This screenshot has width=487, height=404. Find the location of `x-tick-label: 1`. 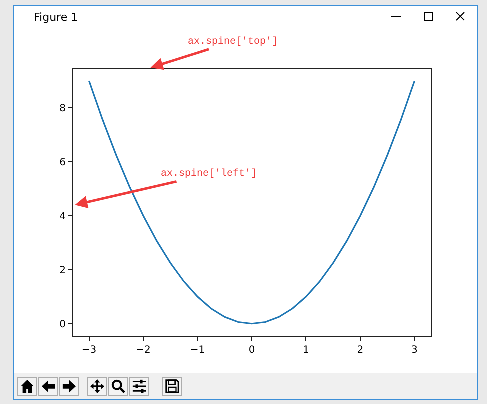

x-tick-label: 1 is located at coordinates (306, 350).